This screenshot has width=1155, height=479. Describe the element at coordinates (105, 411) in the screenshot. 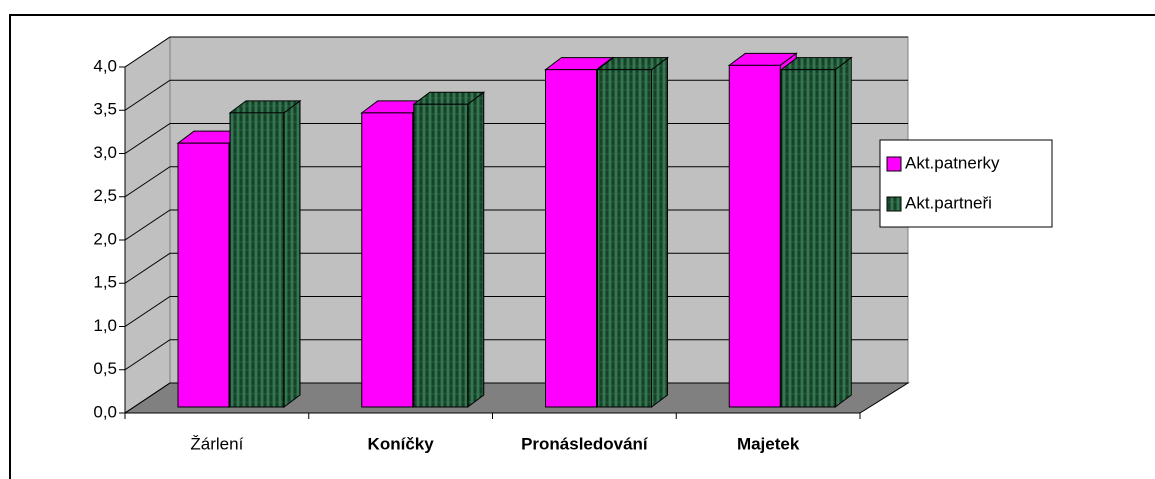

I see `y-tick-label: 0,0` at that location.